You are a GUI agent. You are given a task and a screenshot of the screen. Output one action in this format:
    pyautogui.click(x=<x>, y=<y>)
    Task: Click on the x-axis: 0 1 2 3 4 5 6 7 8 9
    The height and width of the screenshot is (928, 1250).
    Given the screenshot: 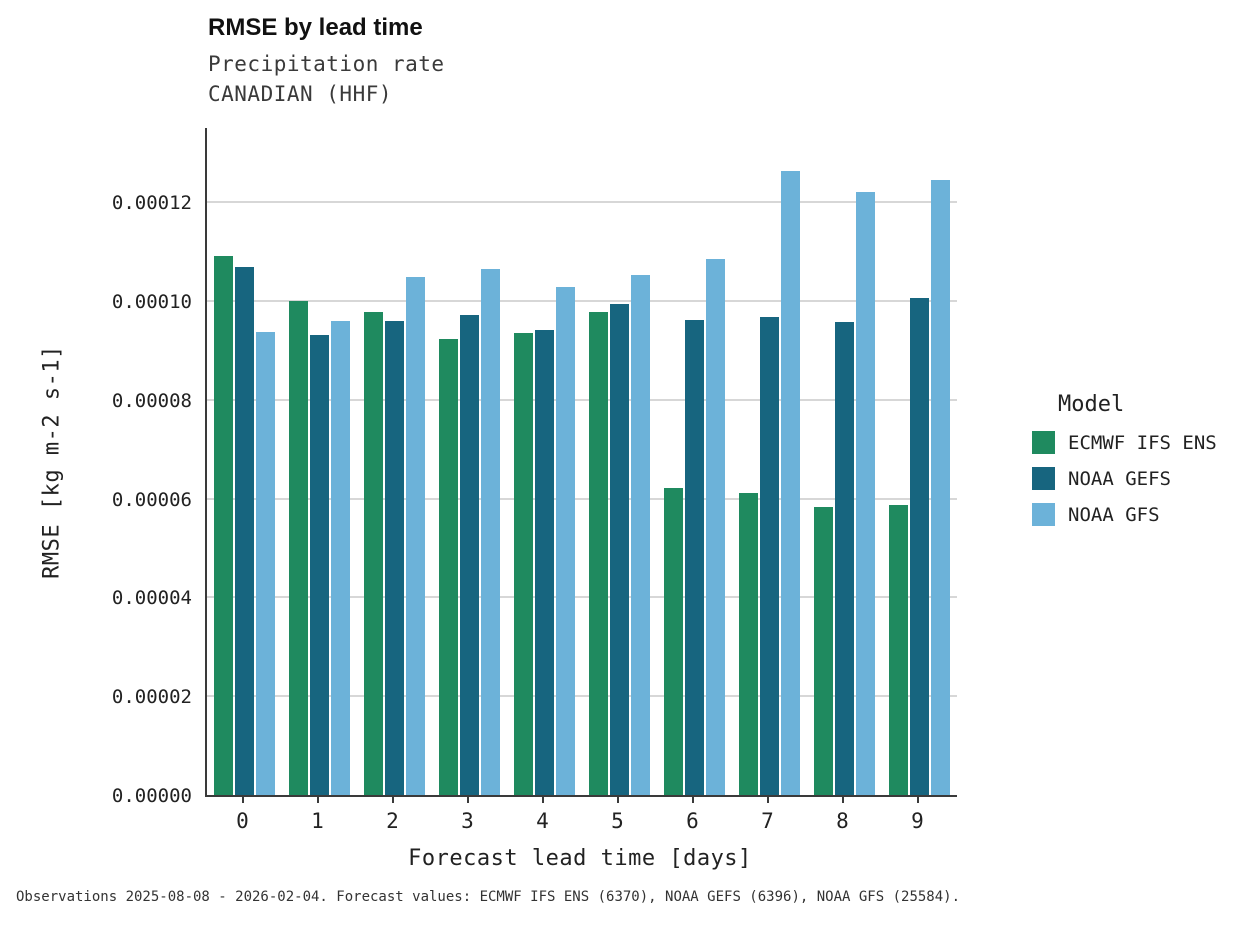 What is the action you would take?
    pyautogui.click(x=580, y=815)
    